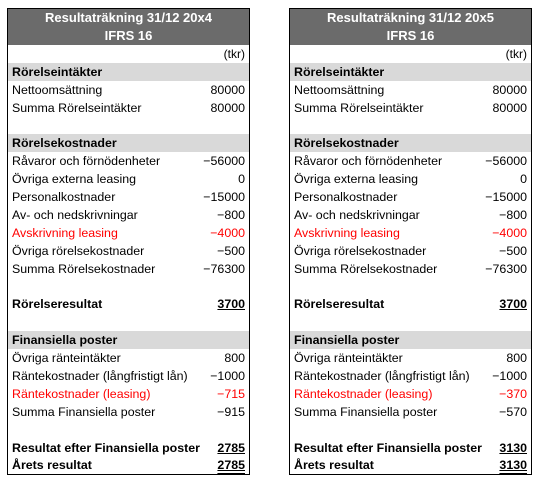 The height and width of the screenshot is (493, 540). What do you see at coordinates (128, 411) in the screenshot?
I see `row-sum-financial: Summa Finansiella poster −915` at bounding box center [128, 411].